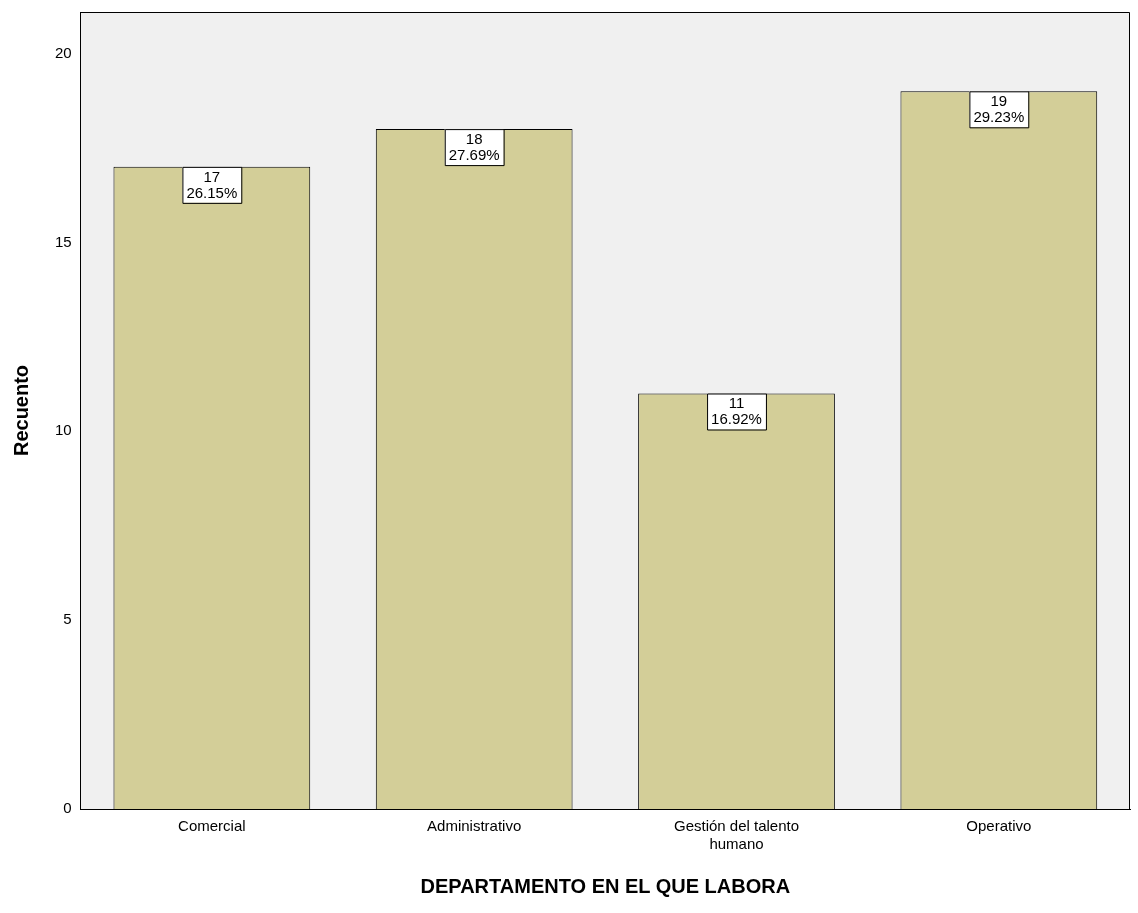 Image resolution: width=1138 pixels, height=913 pixels. What do you see at coordinates (212, 184) in the screenshot?
I see `data-label: 17 26.15%` at bounding box center [212, 184].